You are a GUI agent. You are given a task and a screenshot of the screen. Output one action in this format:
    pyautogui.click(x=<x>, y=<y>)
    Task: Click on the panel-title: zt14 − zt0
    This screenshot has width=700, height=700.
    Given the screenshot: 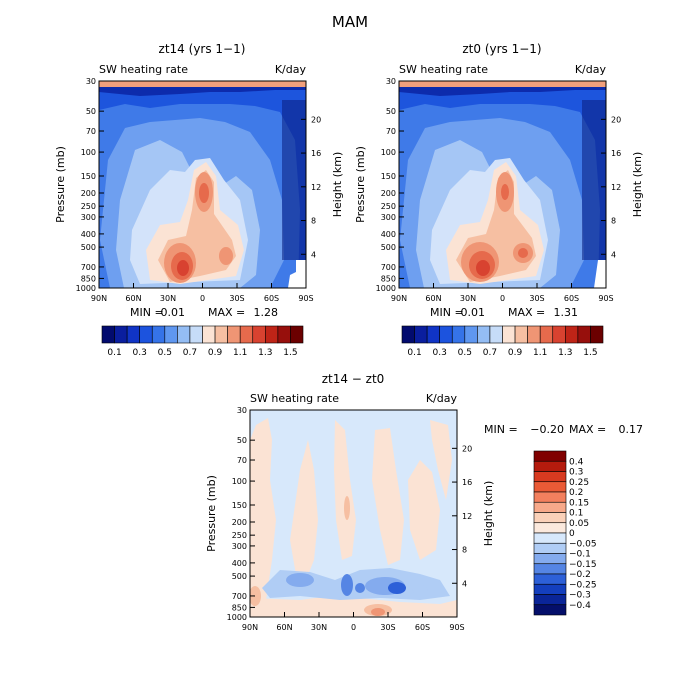 What is the action you would take?
    pyautogui.click(x=353, y=379)
    